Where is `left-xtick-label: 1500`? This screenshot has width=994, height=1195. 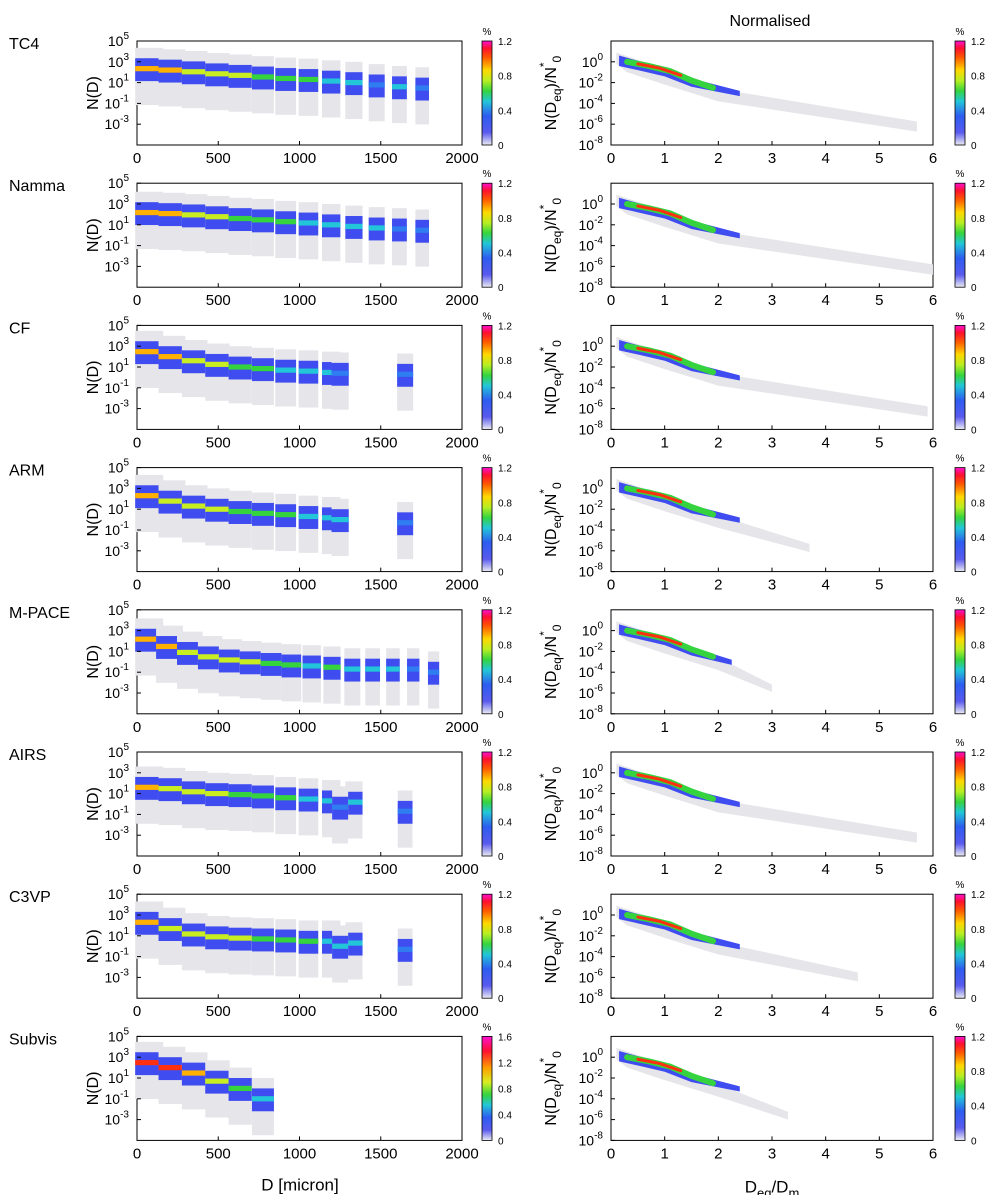
left-xtick-label: 1500 is located at coordinates (380, 300).